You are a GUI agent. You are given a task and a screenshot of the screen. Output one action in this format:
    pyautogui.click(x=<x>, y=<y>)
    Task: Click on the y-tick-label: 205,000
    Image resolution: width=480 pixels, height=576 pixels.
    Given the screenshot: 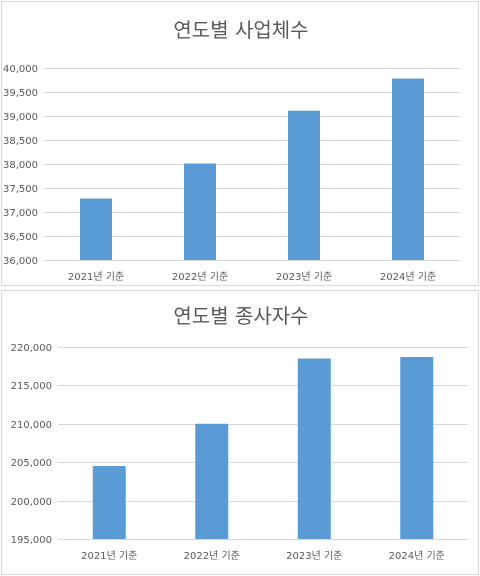 What is the action you would take?
    pyautogui.click(x=31, y=463)
    